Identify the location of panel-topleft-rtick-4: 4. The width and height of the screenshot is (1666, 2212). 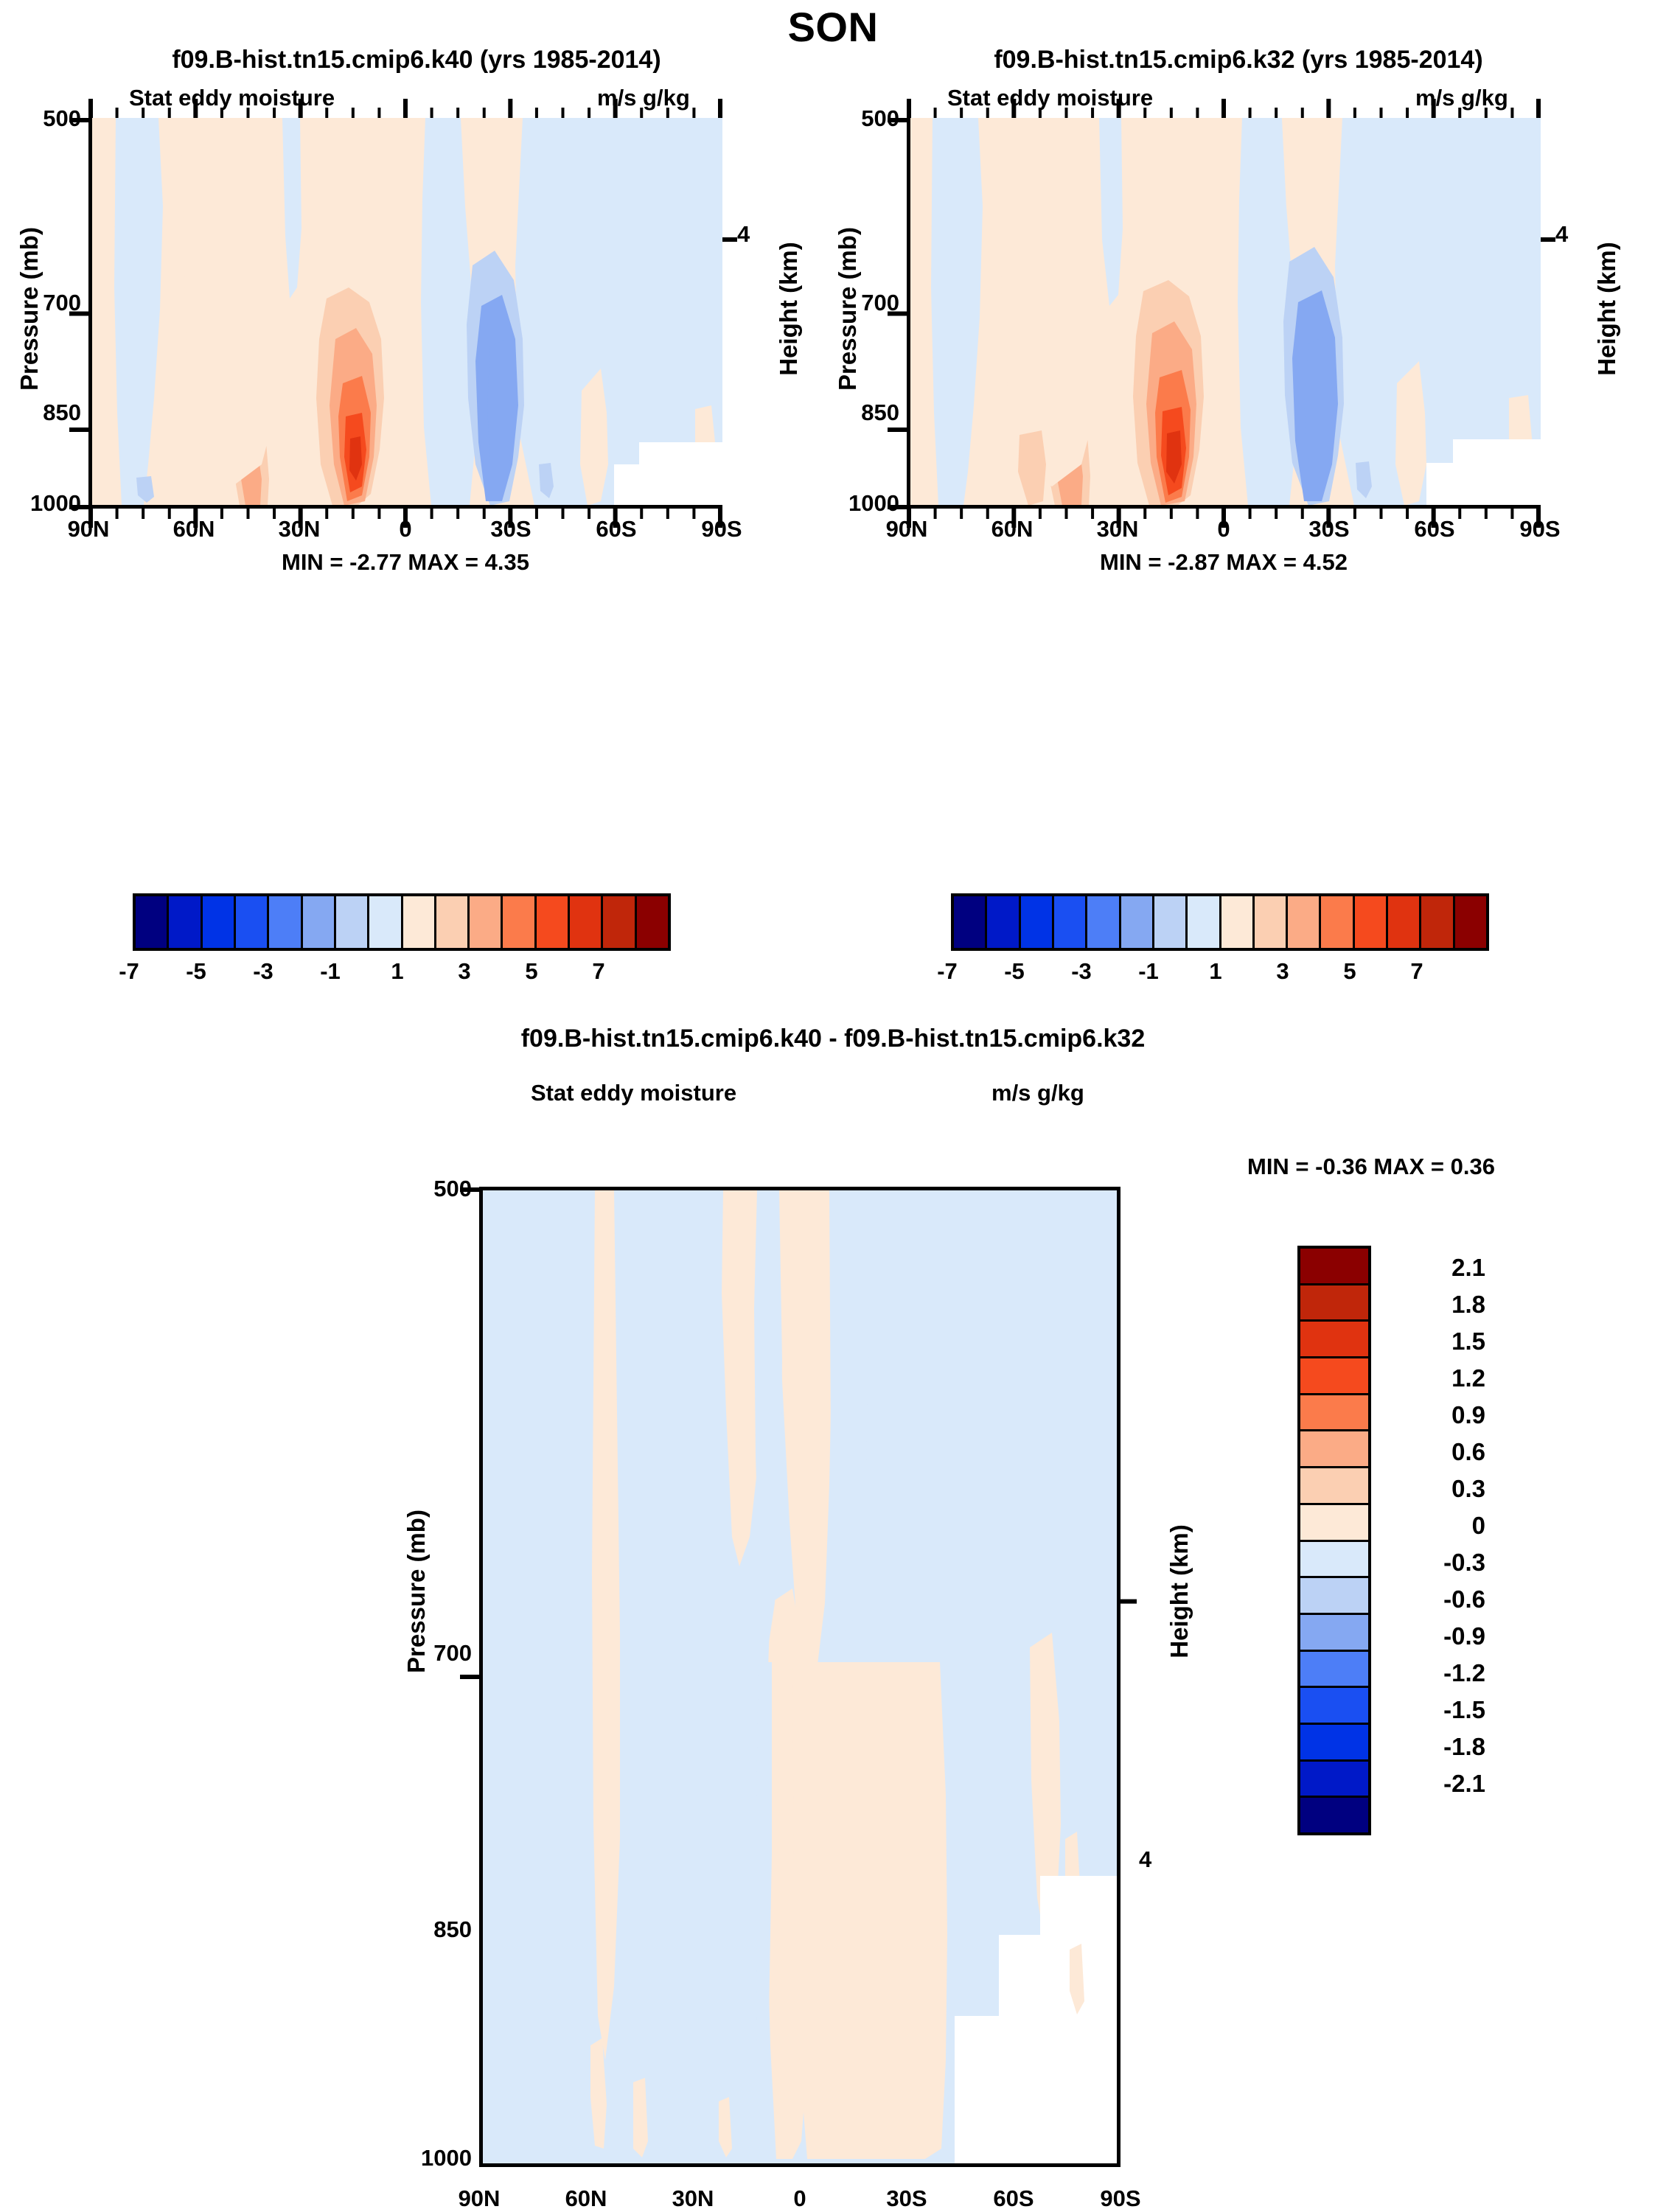
(743, 234).